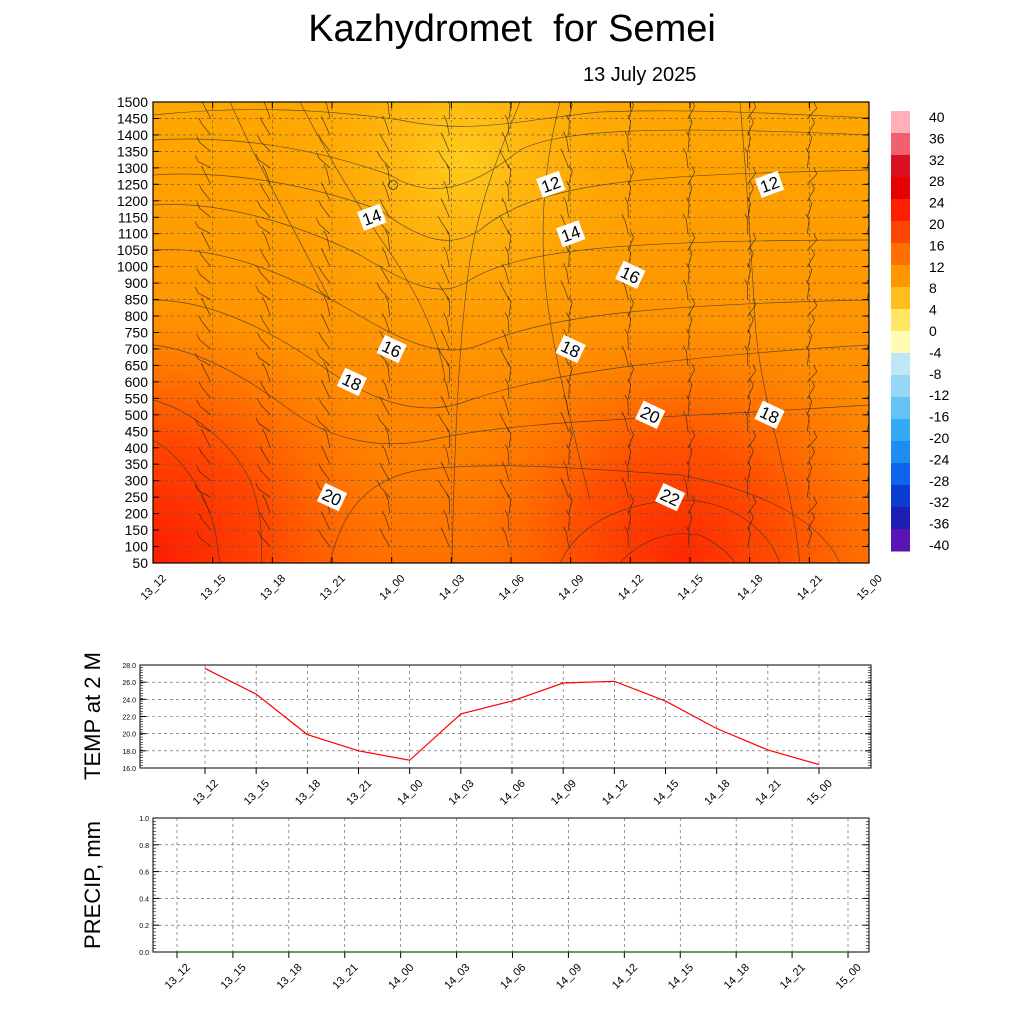 This screenshot has width=1024, height=1024. I want to click on y-tick-label: 28.0, so click(129, 666).